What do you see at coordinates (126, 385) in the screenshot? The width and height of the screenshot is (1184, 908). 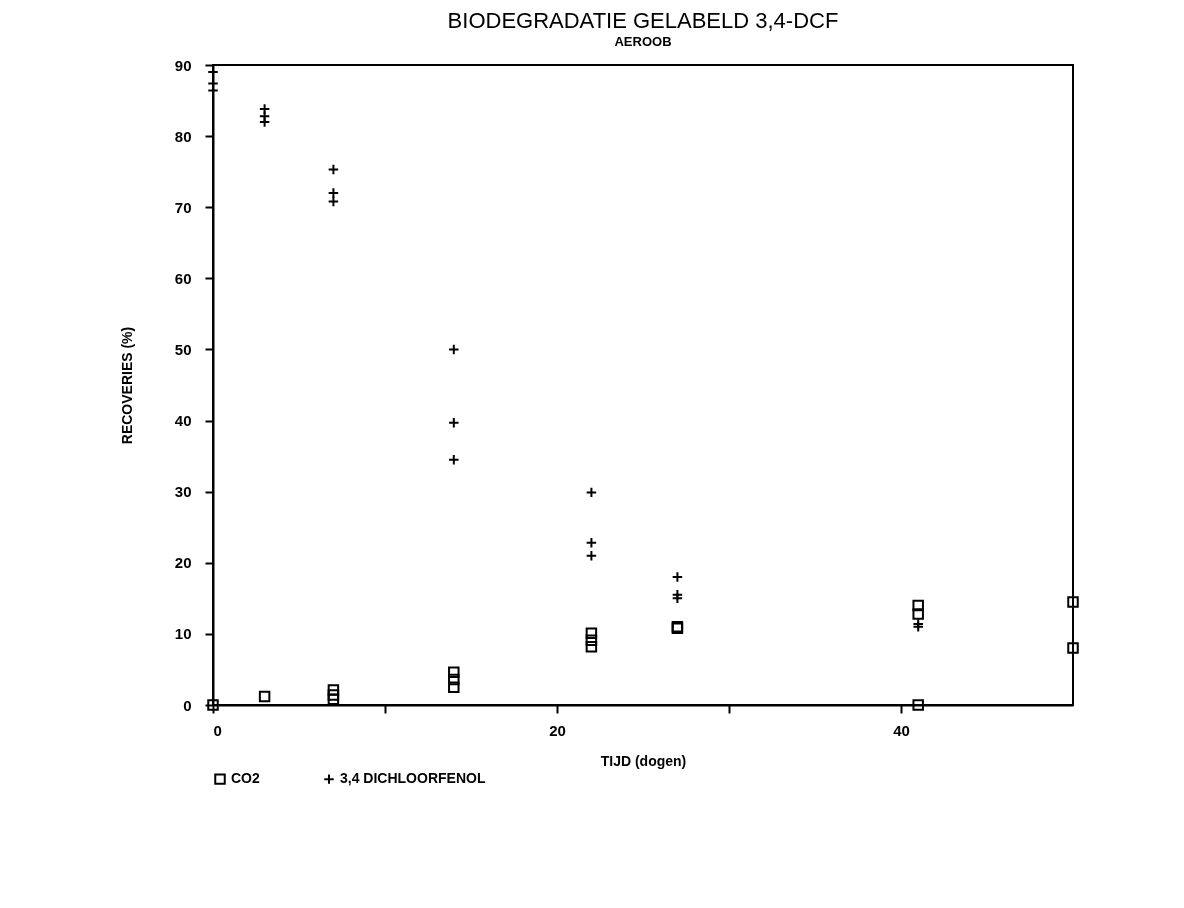 I see `y-axis-title: RECOVERIES (%)` at bounding box center [126, 385].